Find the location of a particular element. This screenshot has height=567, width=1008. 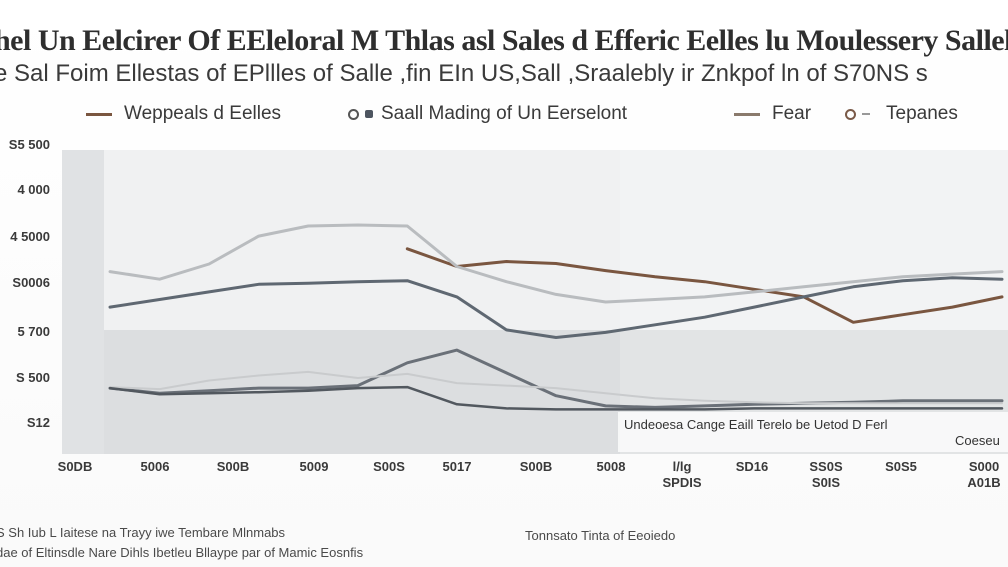

annotation-box is located at coordinates (813, 432).